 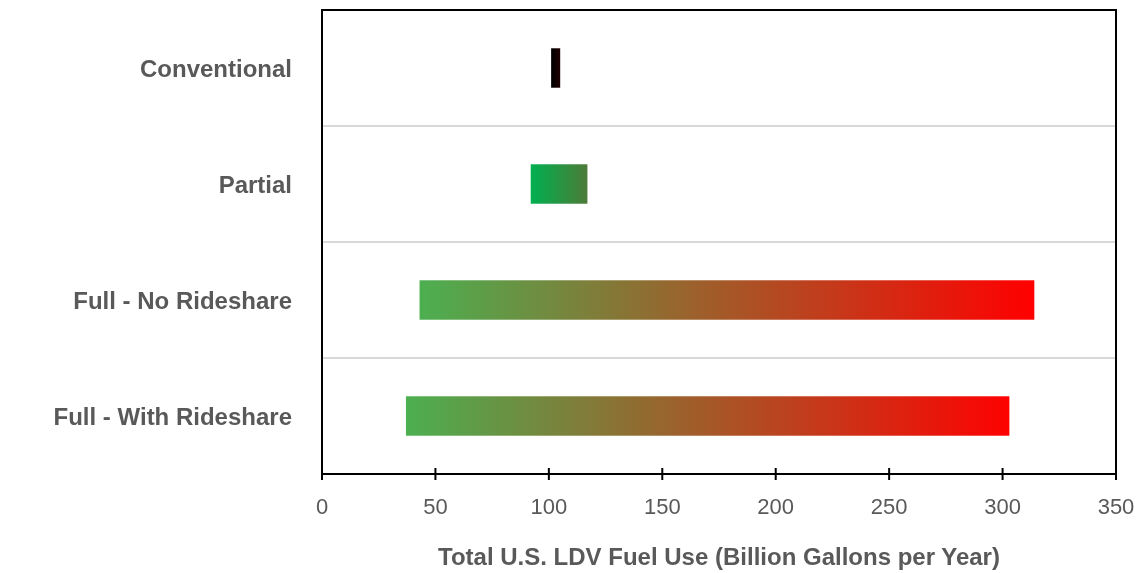 I want to click on y-tick-label: Full - With Rideshare, so click(x=172, y=416).